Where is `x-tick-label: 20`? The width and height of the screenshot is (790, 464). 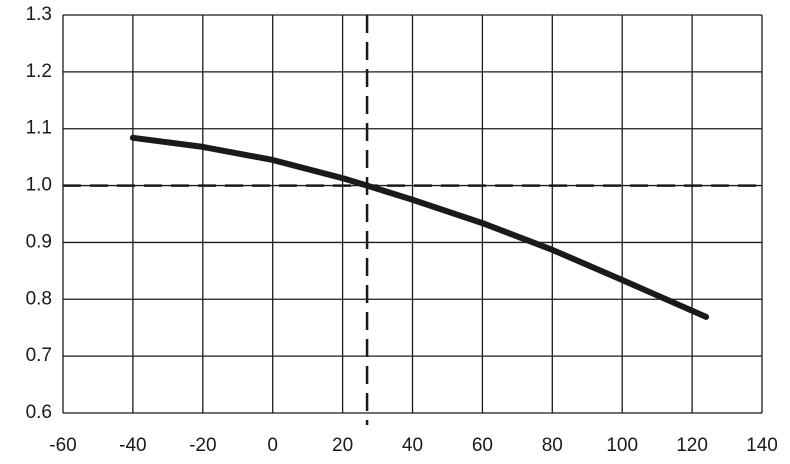 x-tick-label: 20 is located at coordinates (342, 445).